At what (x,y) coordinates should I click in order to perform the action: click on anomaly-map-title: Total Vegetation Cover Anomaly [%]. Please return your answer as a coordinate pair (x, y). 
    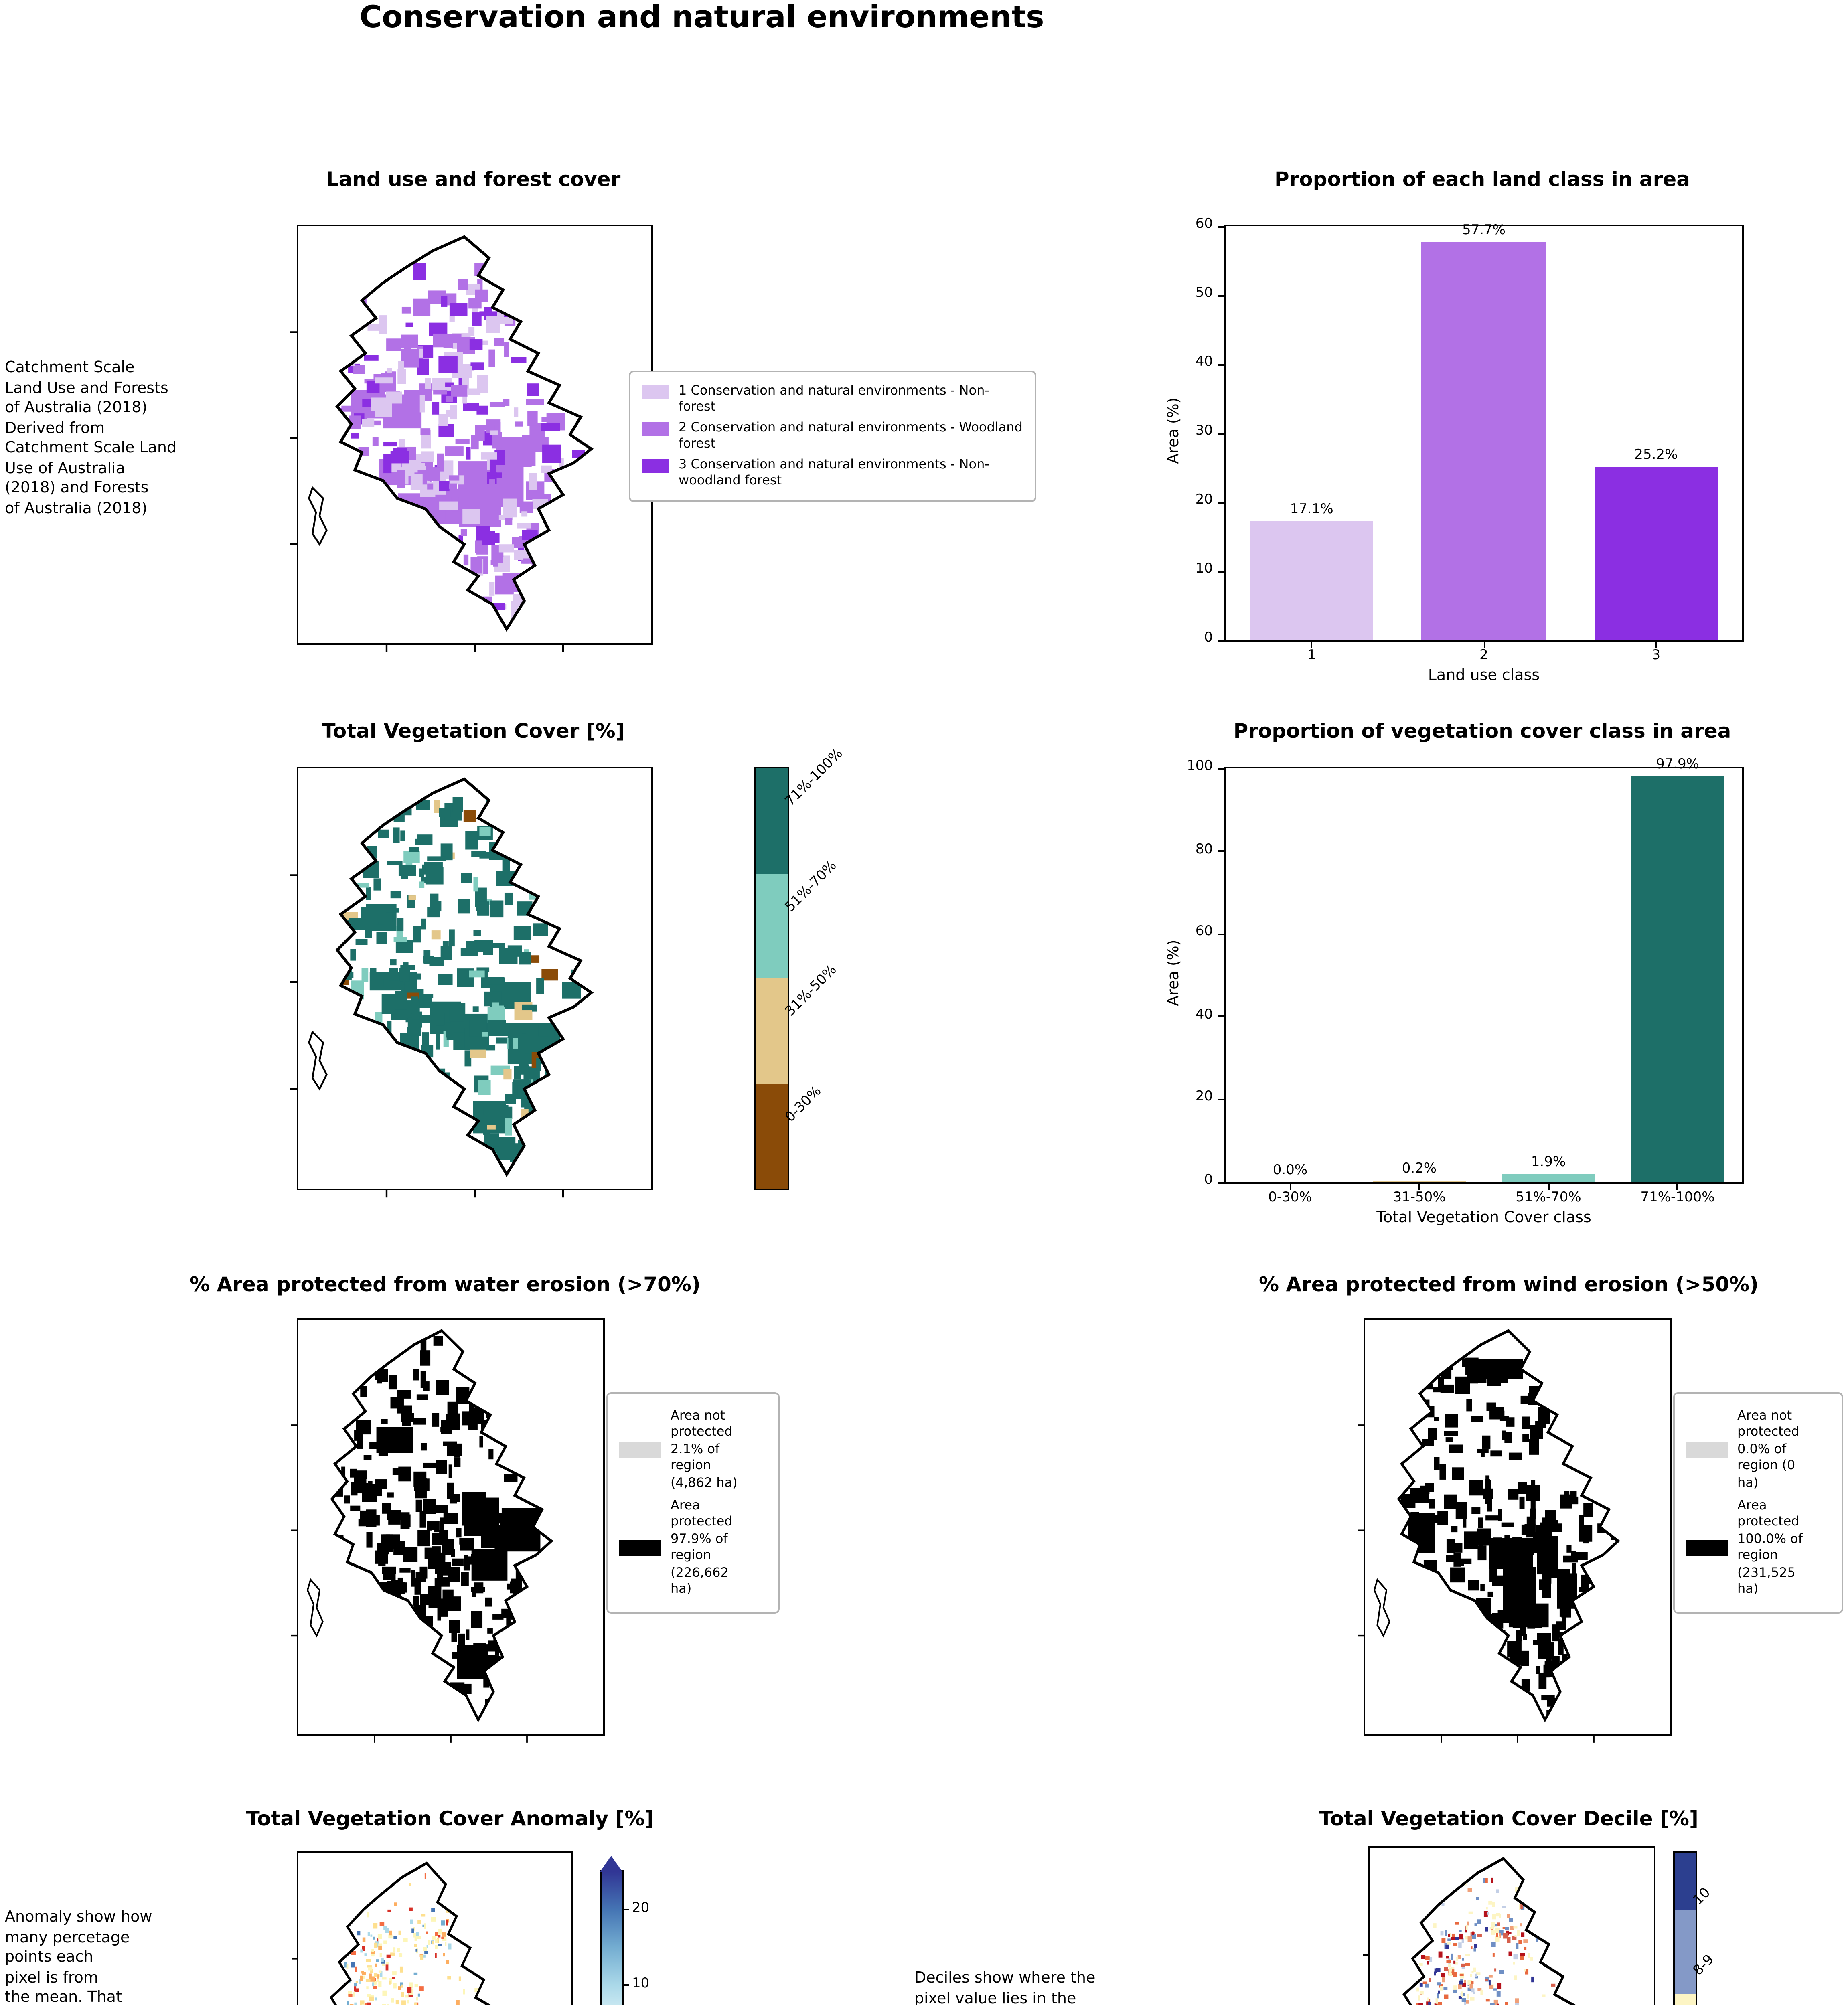
    Looking at the image, I should click on (450, 1818).